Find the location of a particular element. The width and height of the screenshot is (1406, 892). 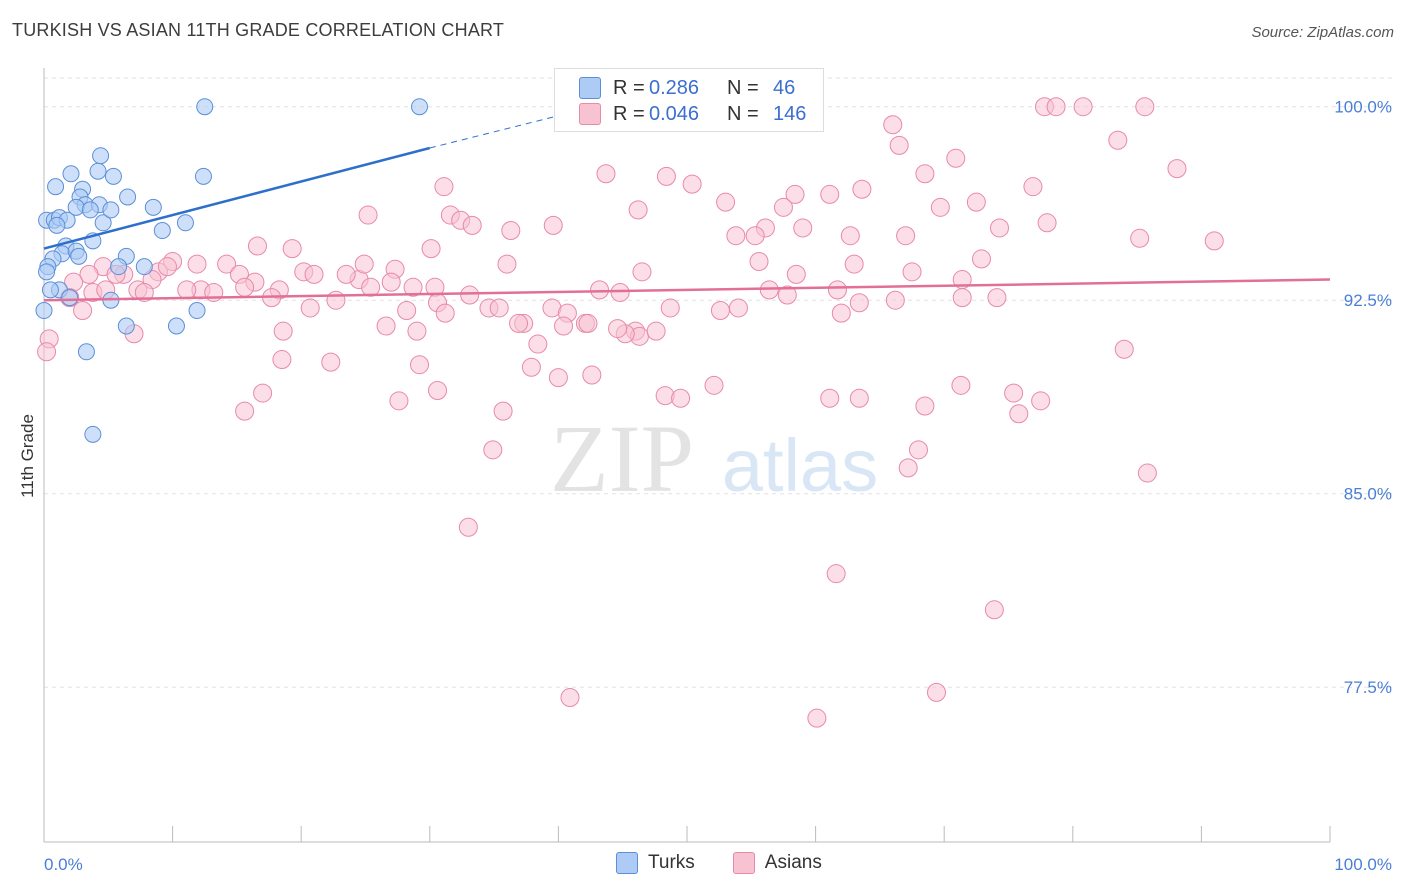

source-credit: Source: ZipAtlas.com is located at coordinates (1322, 32).